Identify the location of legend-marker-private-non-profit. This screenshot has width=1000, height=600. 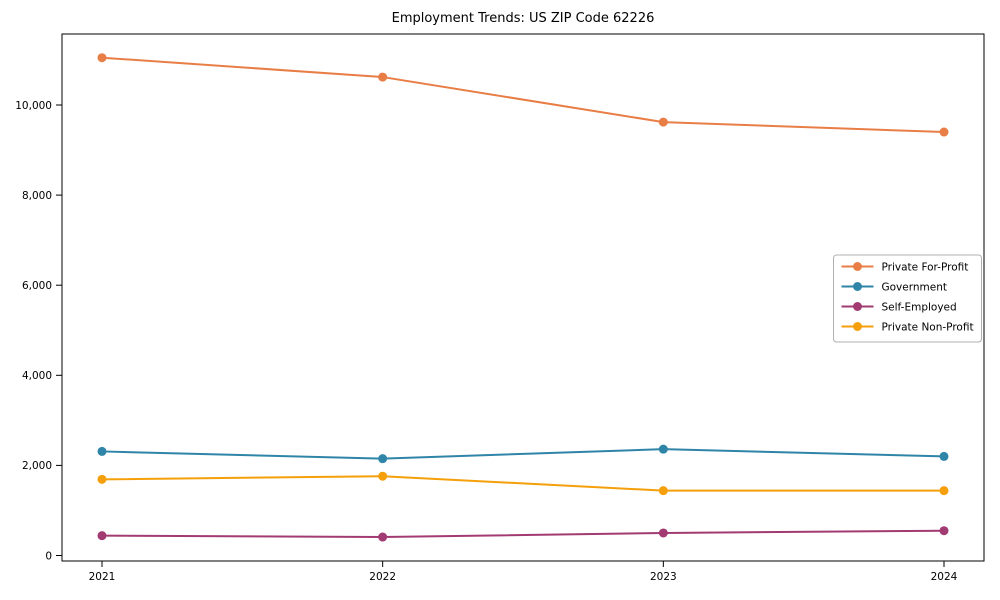
(857, 326).